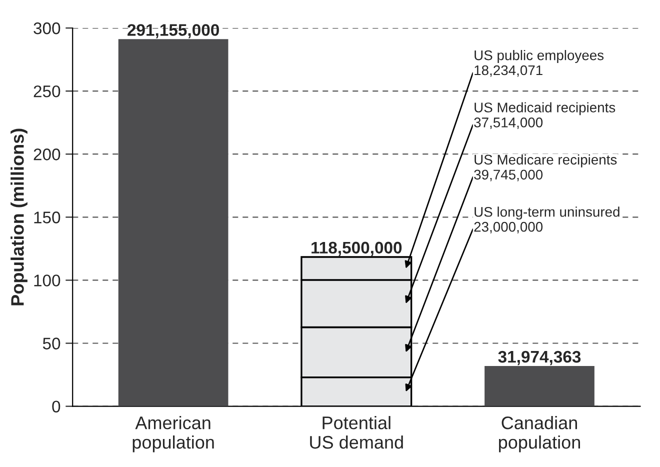  What do you see at coordinates (545, 109) in the screenshot?
I see `text: US Medicaid recipients` at bounding box center [545, 109].